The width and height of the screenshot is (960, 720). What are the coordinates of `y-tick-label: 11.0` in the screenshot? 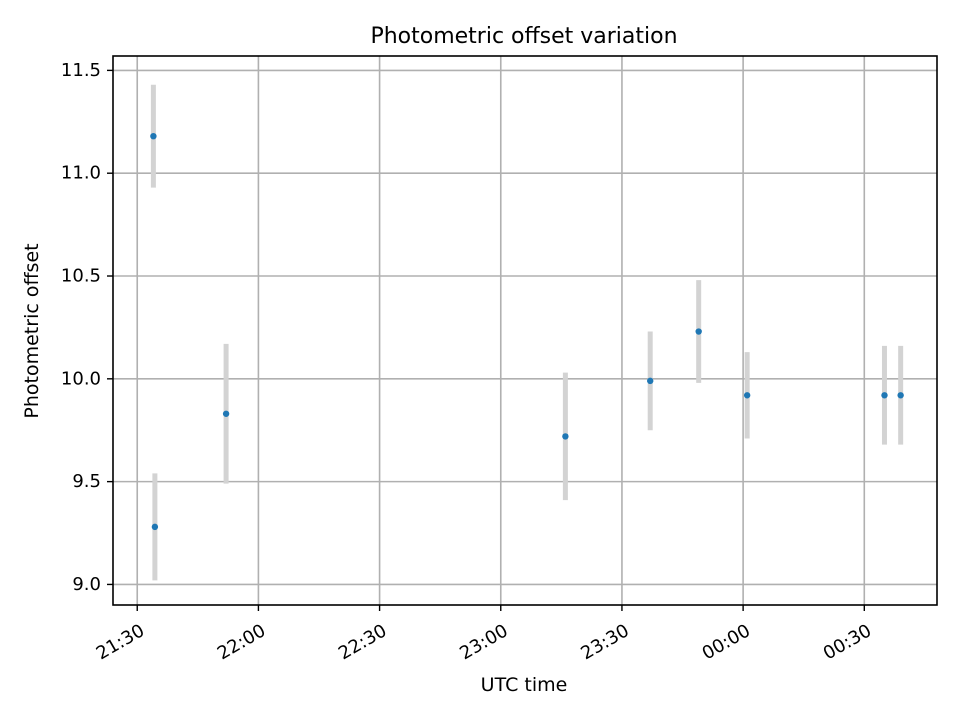 It's located at (81, 173).